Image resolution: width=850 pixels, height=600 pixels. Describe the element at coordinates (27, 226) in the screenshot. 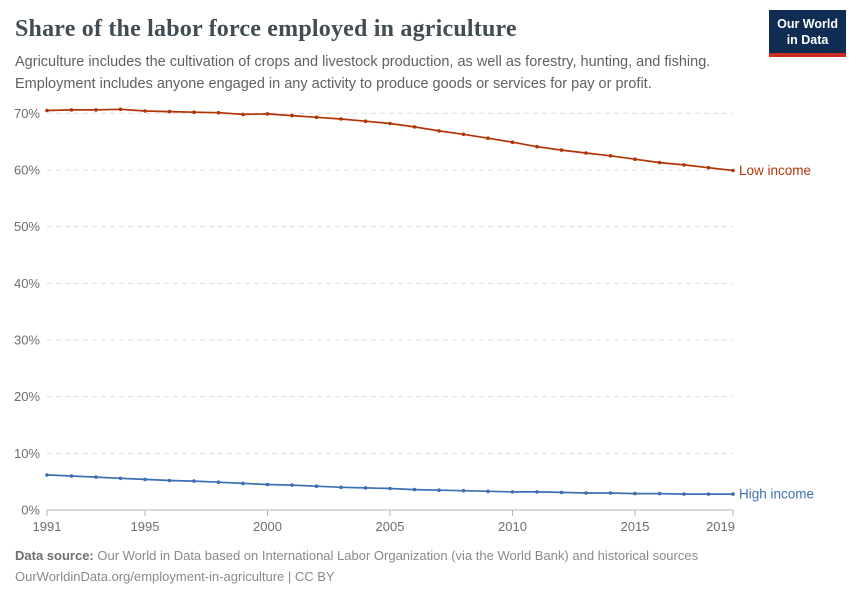

I see `y-tick-label: 50%` at that location.